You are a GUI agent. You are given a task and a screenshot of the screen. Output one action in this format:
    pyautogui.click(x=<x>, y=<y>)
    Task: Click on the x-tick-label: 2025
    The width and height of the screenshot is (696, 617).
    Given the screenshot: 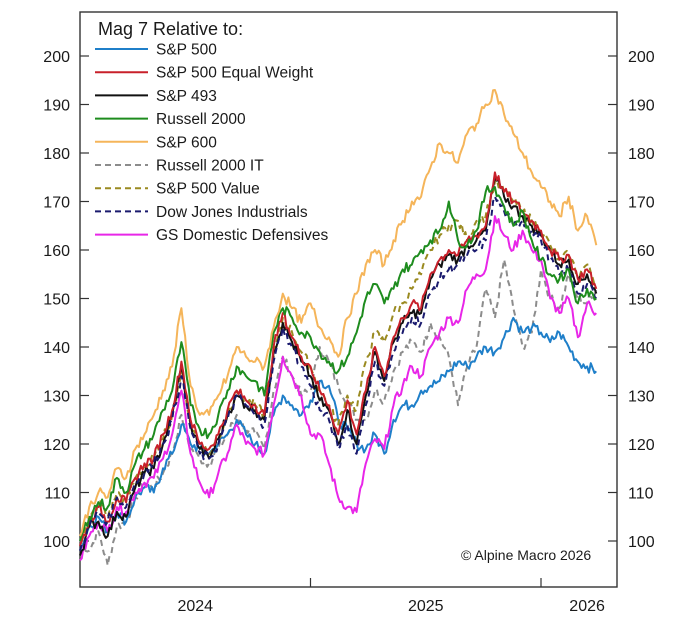 What is the action you would take?
    pyautogui.click(x=426, y=606)
    